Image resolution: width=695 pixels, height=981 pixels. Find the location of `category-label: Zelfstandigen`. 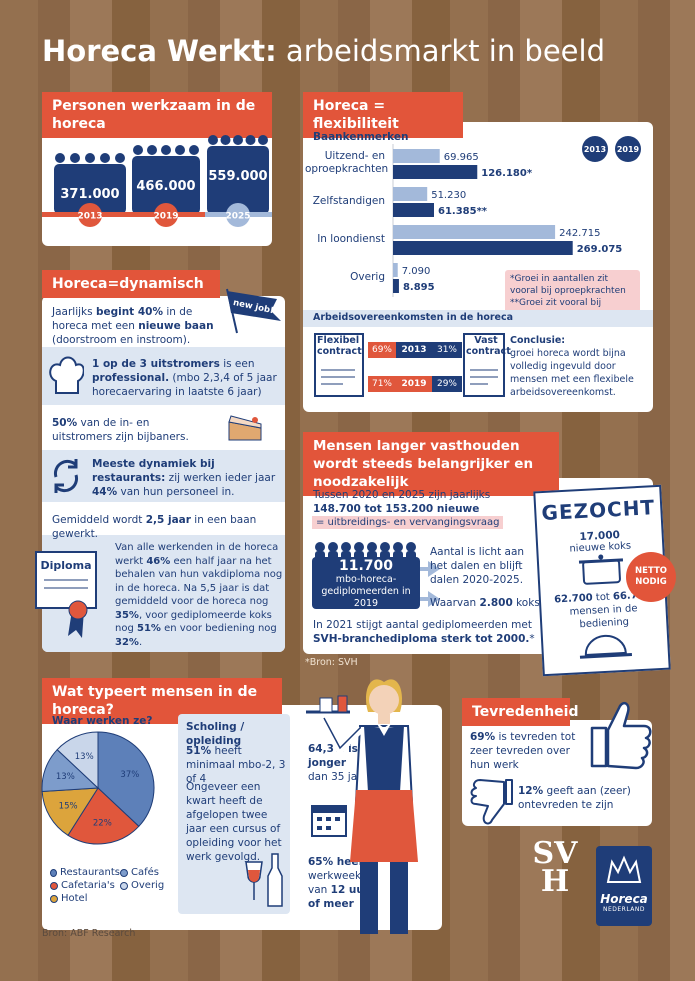

category-label: Zelfstandigen is located at coordinates (348, 201).